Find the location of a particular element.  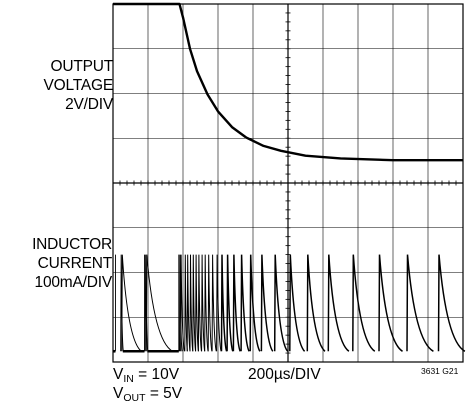

channel-1-label: OUTPUT VOLTAGE 2V/DIV is located at coordinates (63, 85).